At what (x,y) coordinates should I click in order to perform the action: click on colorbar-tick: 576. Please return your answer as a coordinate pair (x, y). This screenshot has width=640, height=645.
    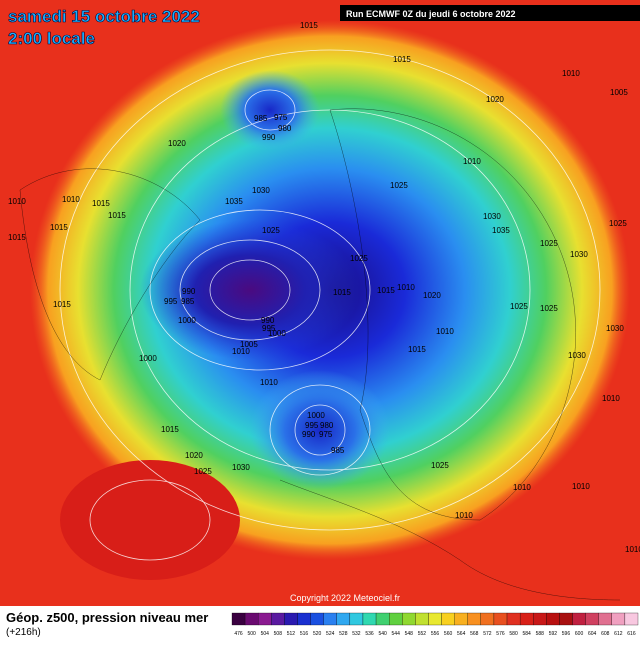
    Looking at the image, I should click on (500, 634).